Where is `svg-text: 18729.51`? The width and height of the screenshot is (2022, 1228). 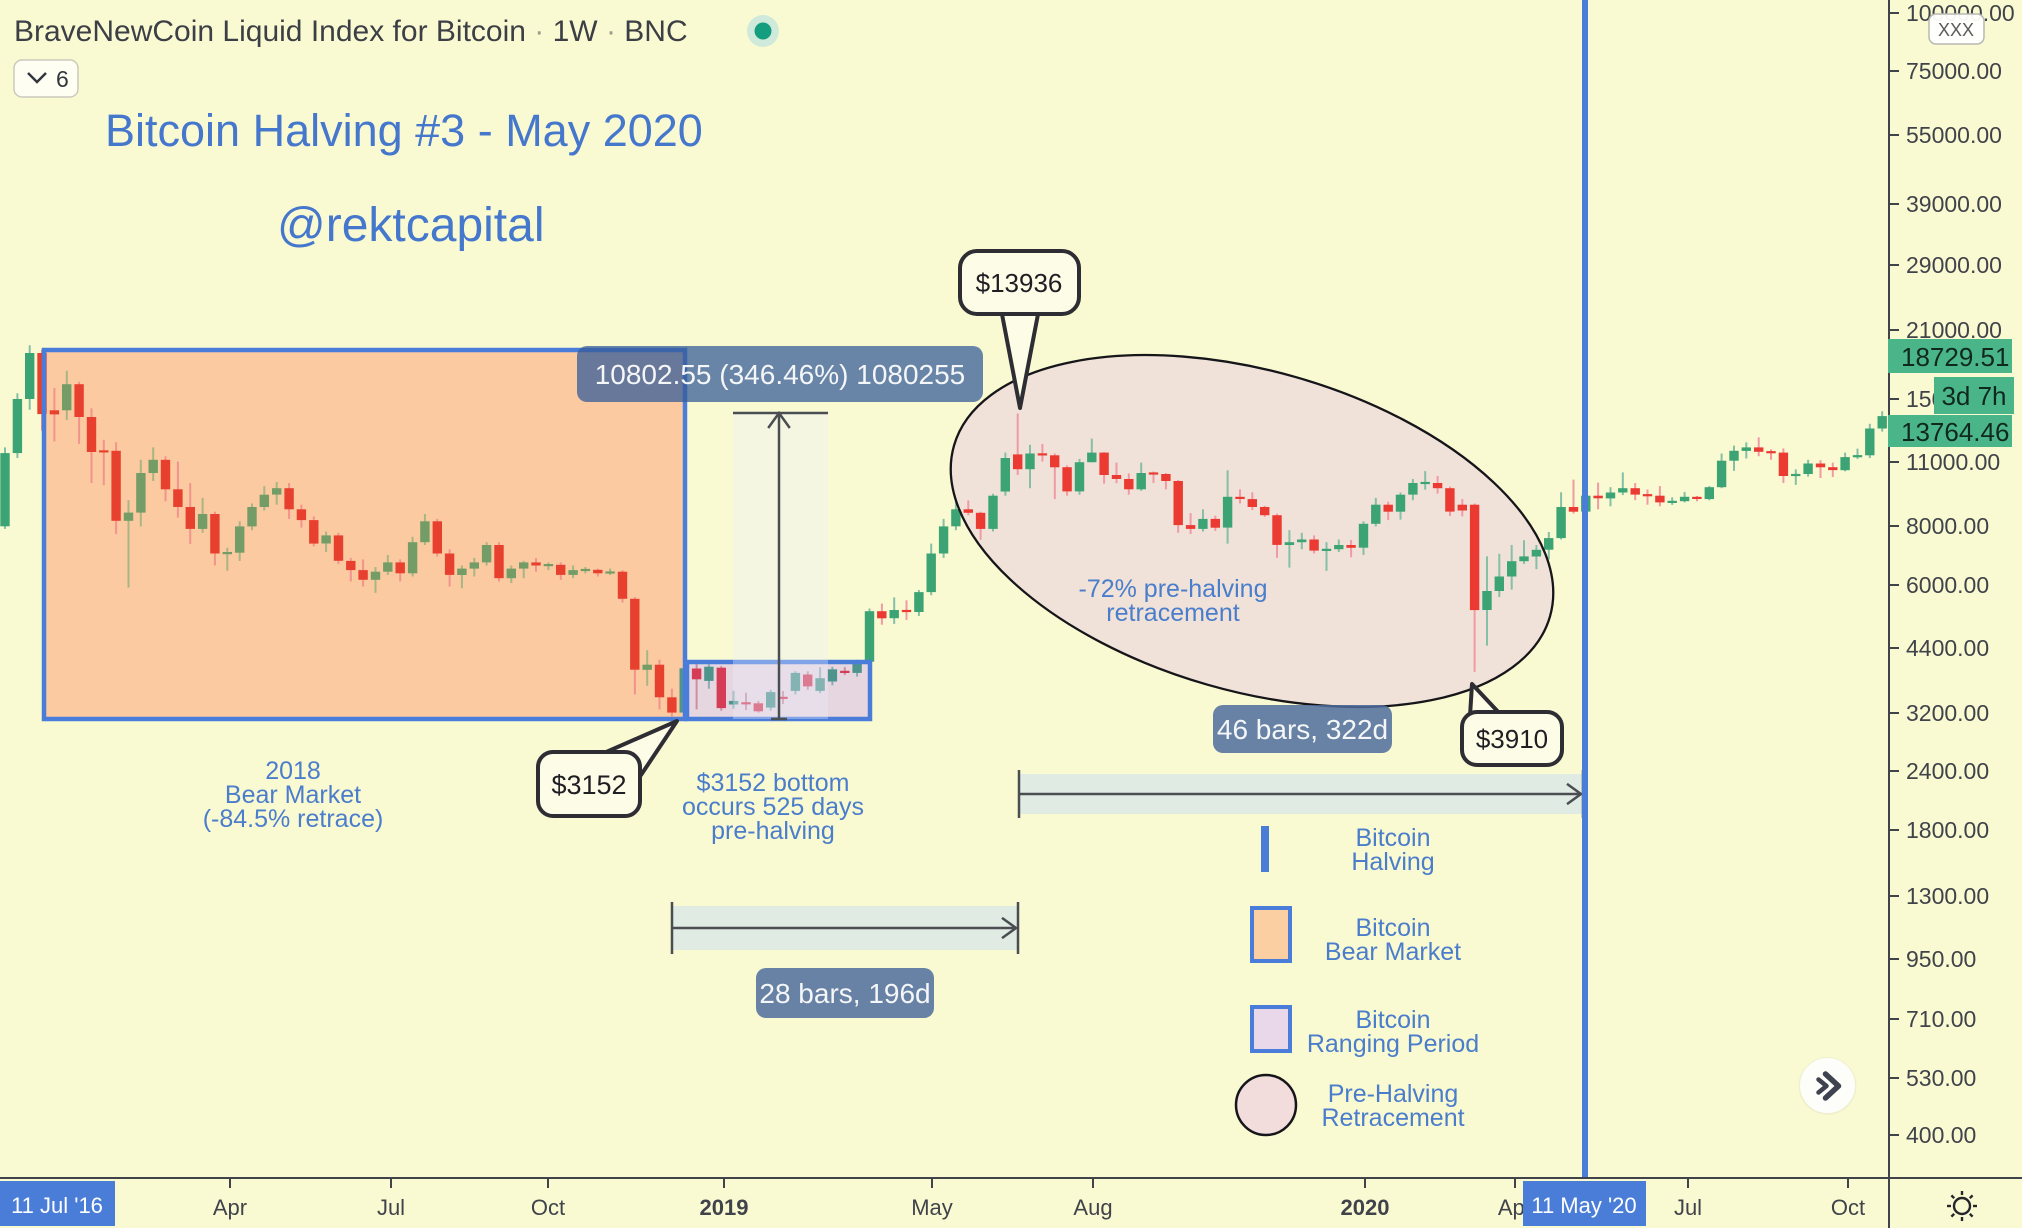
svg-text: 18729.51 is located at coordinates (1955, 357).